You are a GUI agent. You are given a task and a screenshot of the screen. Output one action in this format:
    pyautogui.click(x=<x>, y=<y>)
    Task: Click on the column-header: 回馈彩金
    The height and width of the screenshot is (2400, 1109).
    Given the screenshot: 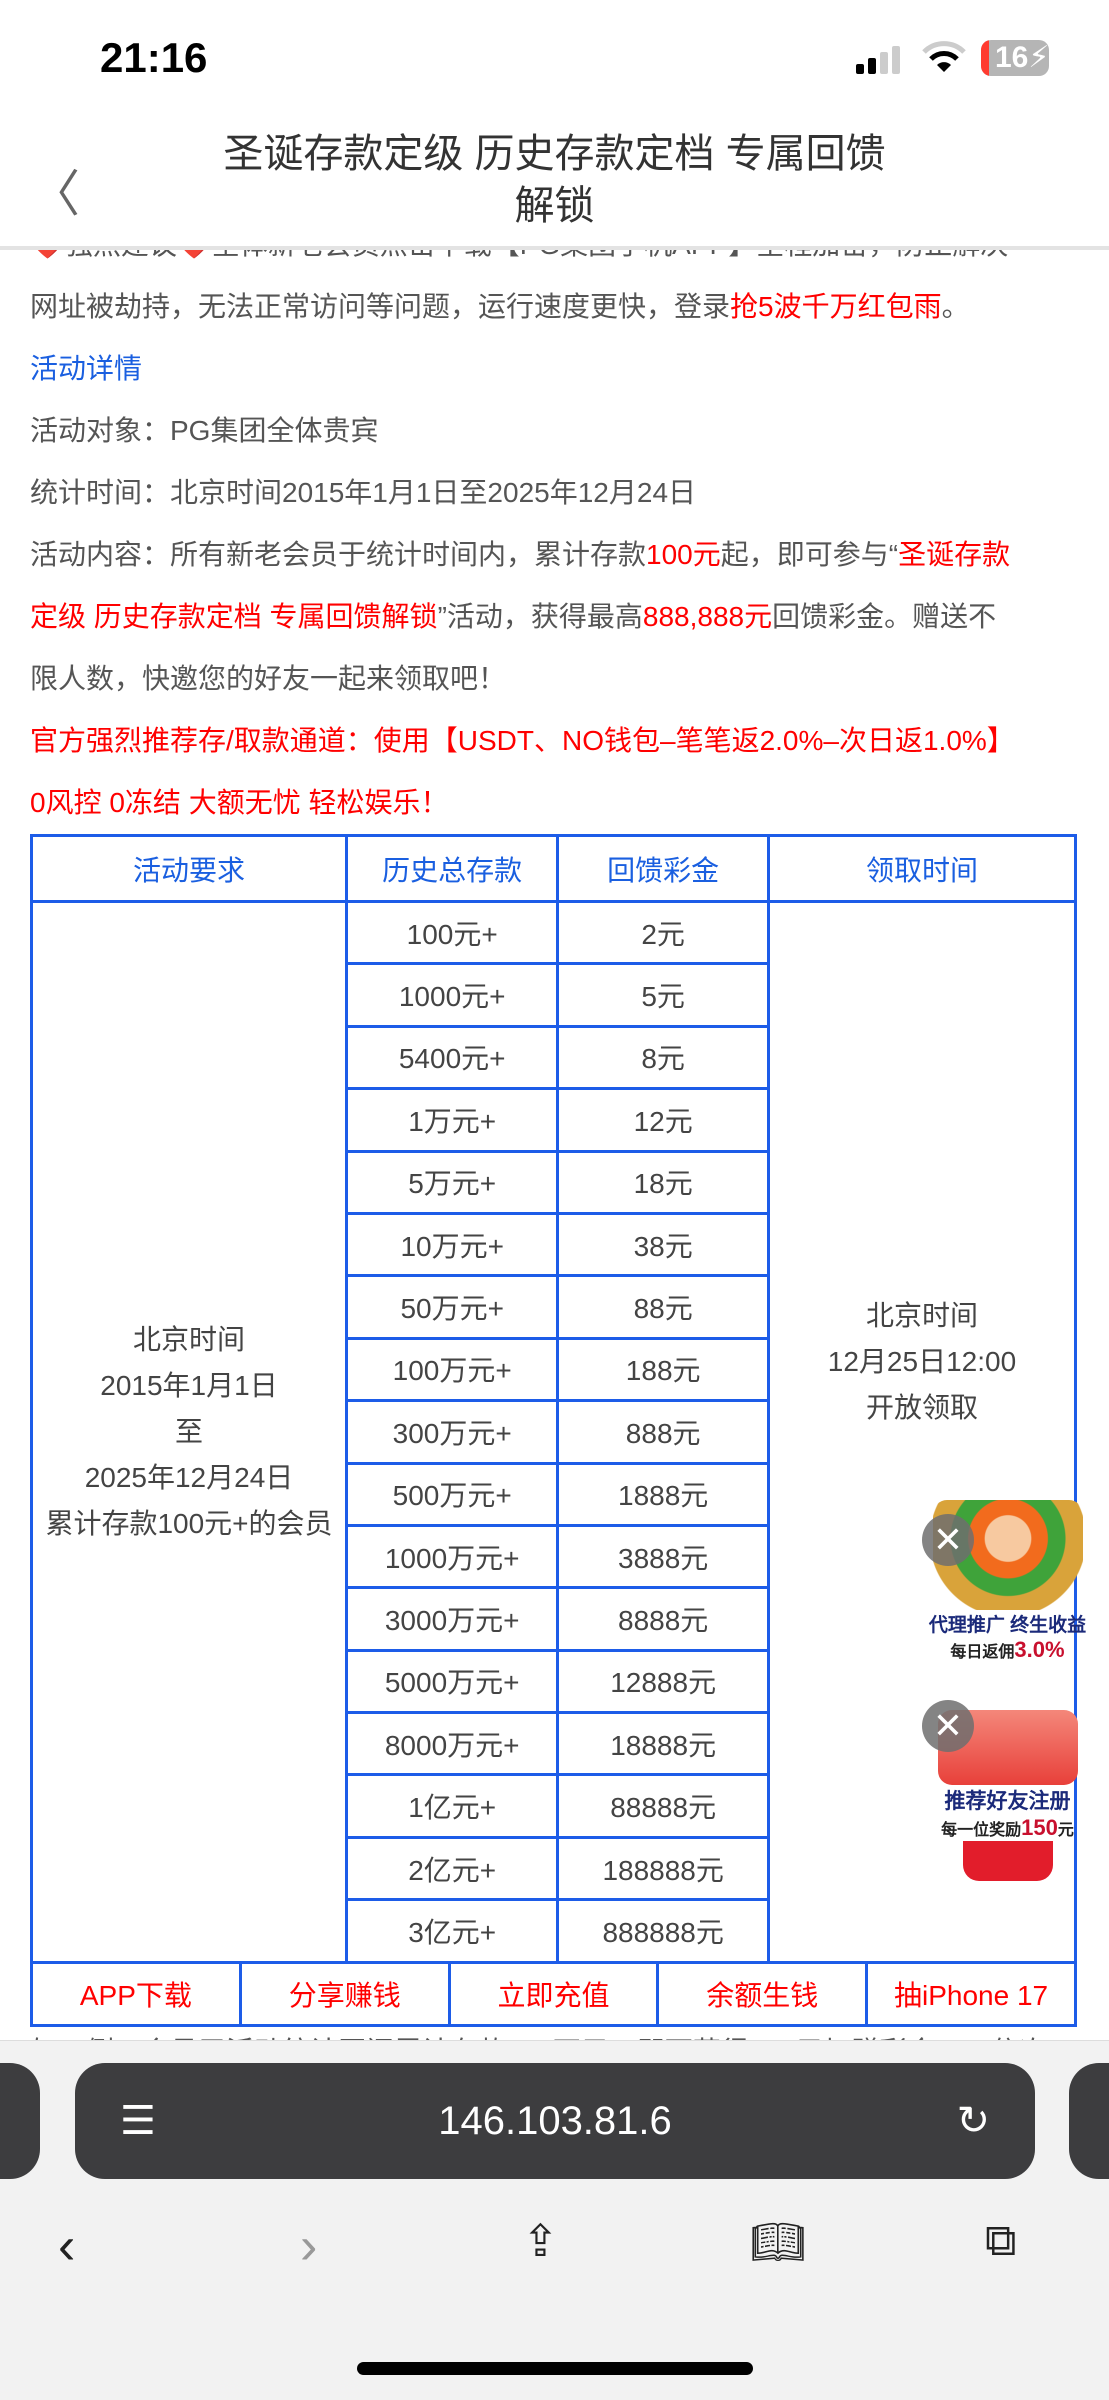 What is the action you would take?
    pyautogui.click(x=663, y=868)
    